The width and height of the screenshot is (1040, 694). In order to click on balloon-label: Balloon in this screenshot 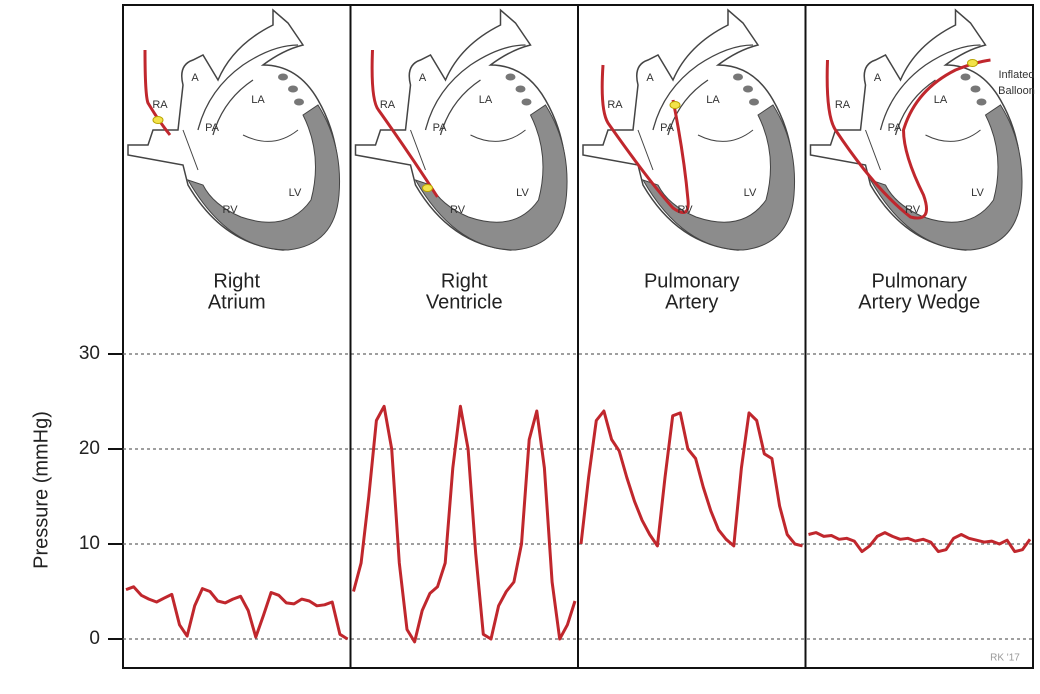, I will do `click(1016, 91)`.